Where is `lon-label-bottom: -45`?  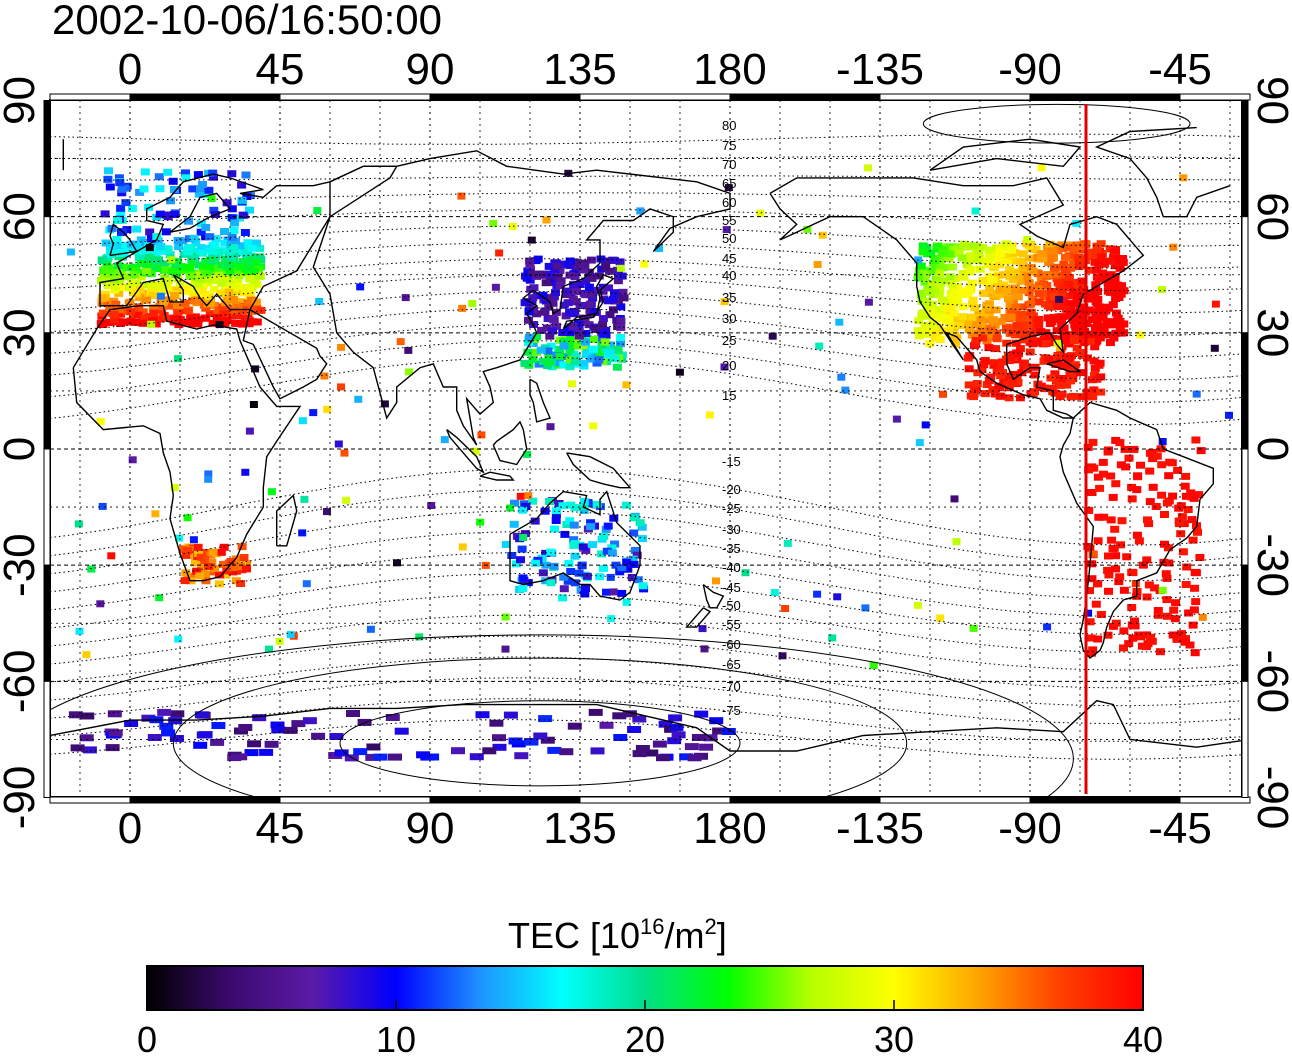 lon-label-bottom: -45 is located at coordinates (1180, 828).